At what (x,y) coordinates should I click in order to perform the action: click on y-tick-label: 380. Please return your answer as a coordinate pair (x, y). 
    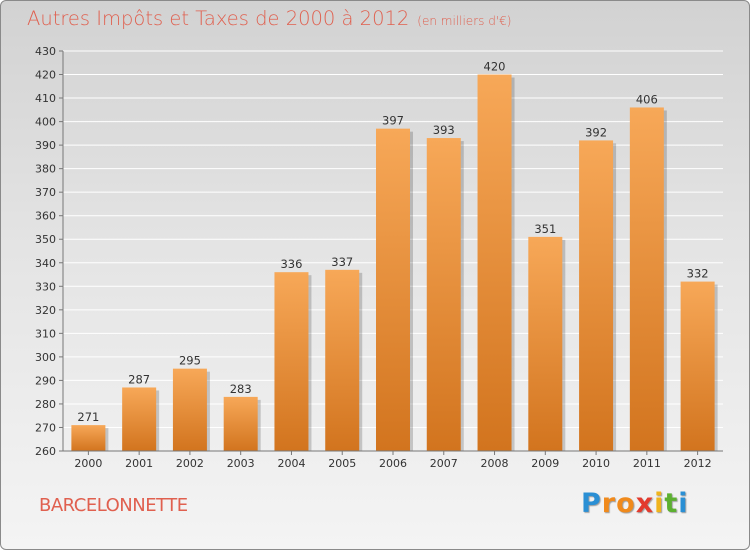
    Looking at the image, I should click on (45, 169).